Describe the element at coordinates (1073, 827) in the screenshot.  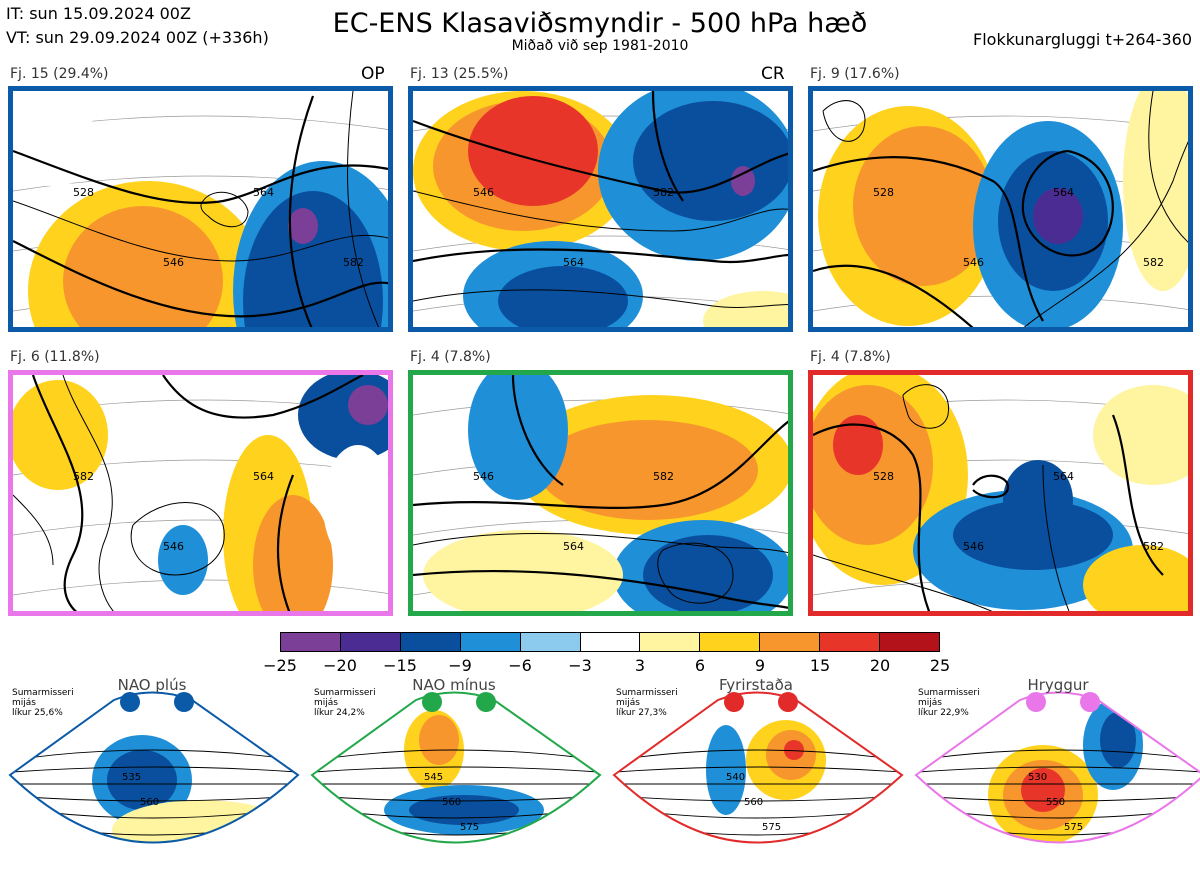
I see `contour-label: 575` at that location.